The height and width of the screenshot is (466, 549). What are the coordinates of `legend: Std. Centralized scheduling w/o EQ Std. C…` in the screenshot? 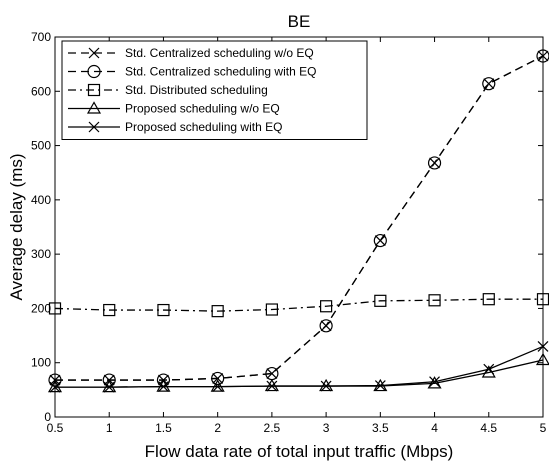 It's located at (214, 90).